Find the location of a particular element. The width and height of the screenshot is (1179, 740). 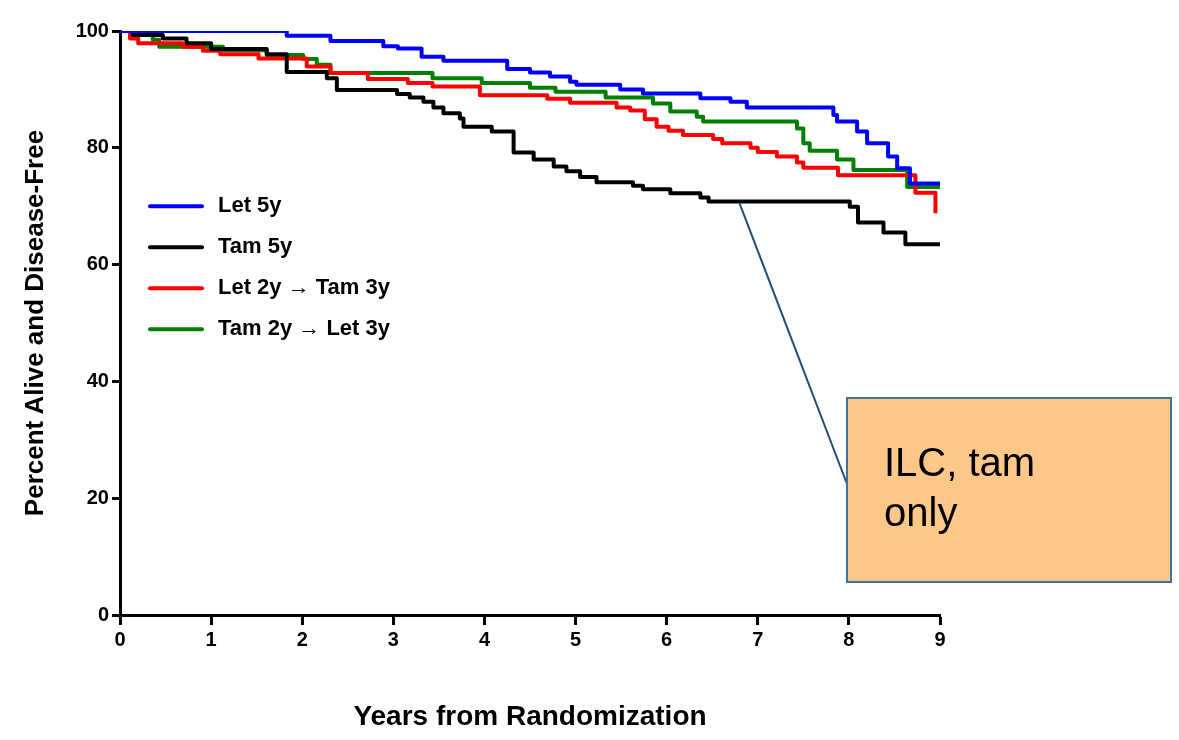

x-tick-label: 0 is located at coordinates (120, 638).